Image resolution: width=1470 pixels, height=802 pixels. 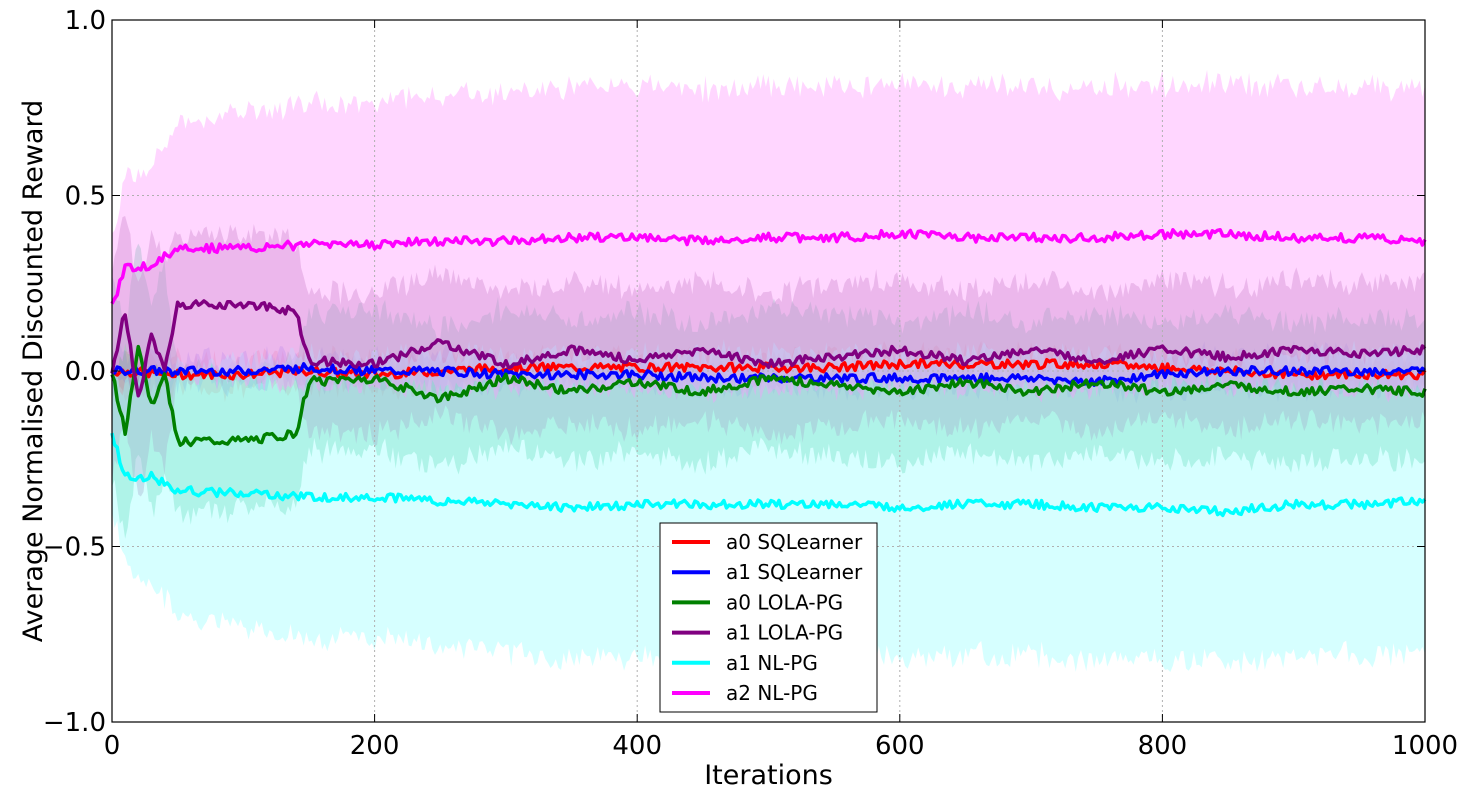 I want to click on band-a1-sqlearner, so click(x=768, y=372).